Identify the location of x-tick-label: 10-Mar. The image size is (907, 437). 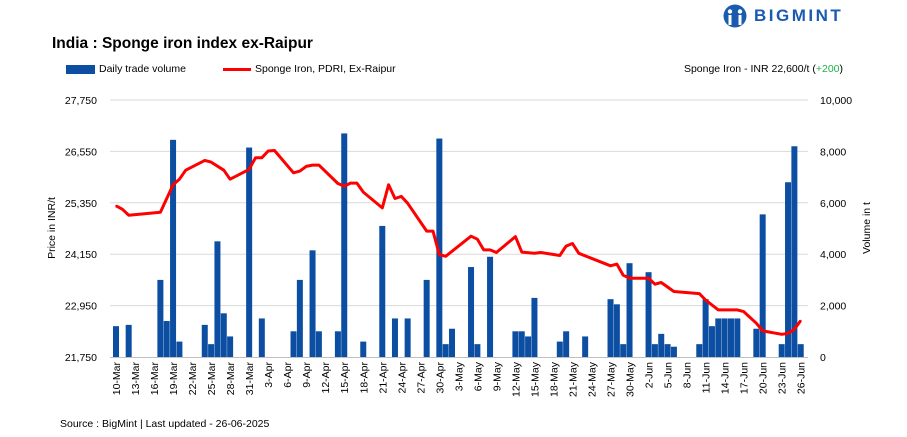
(117, 379).